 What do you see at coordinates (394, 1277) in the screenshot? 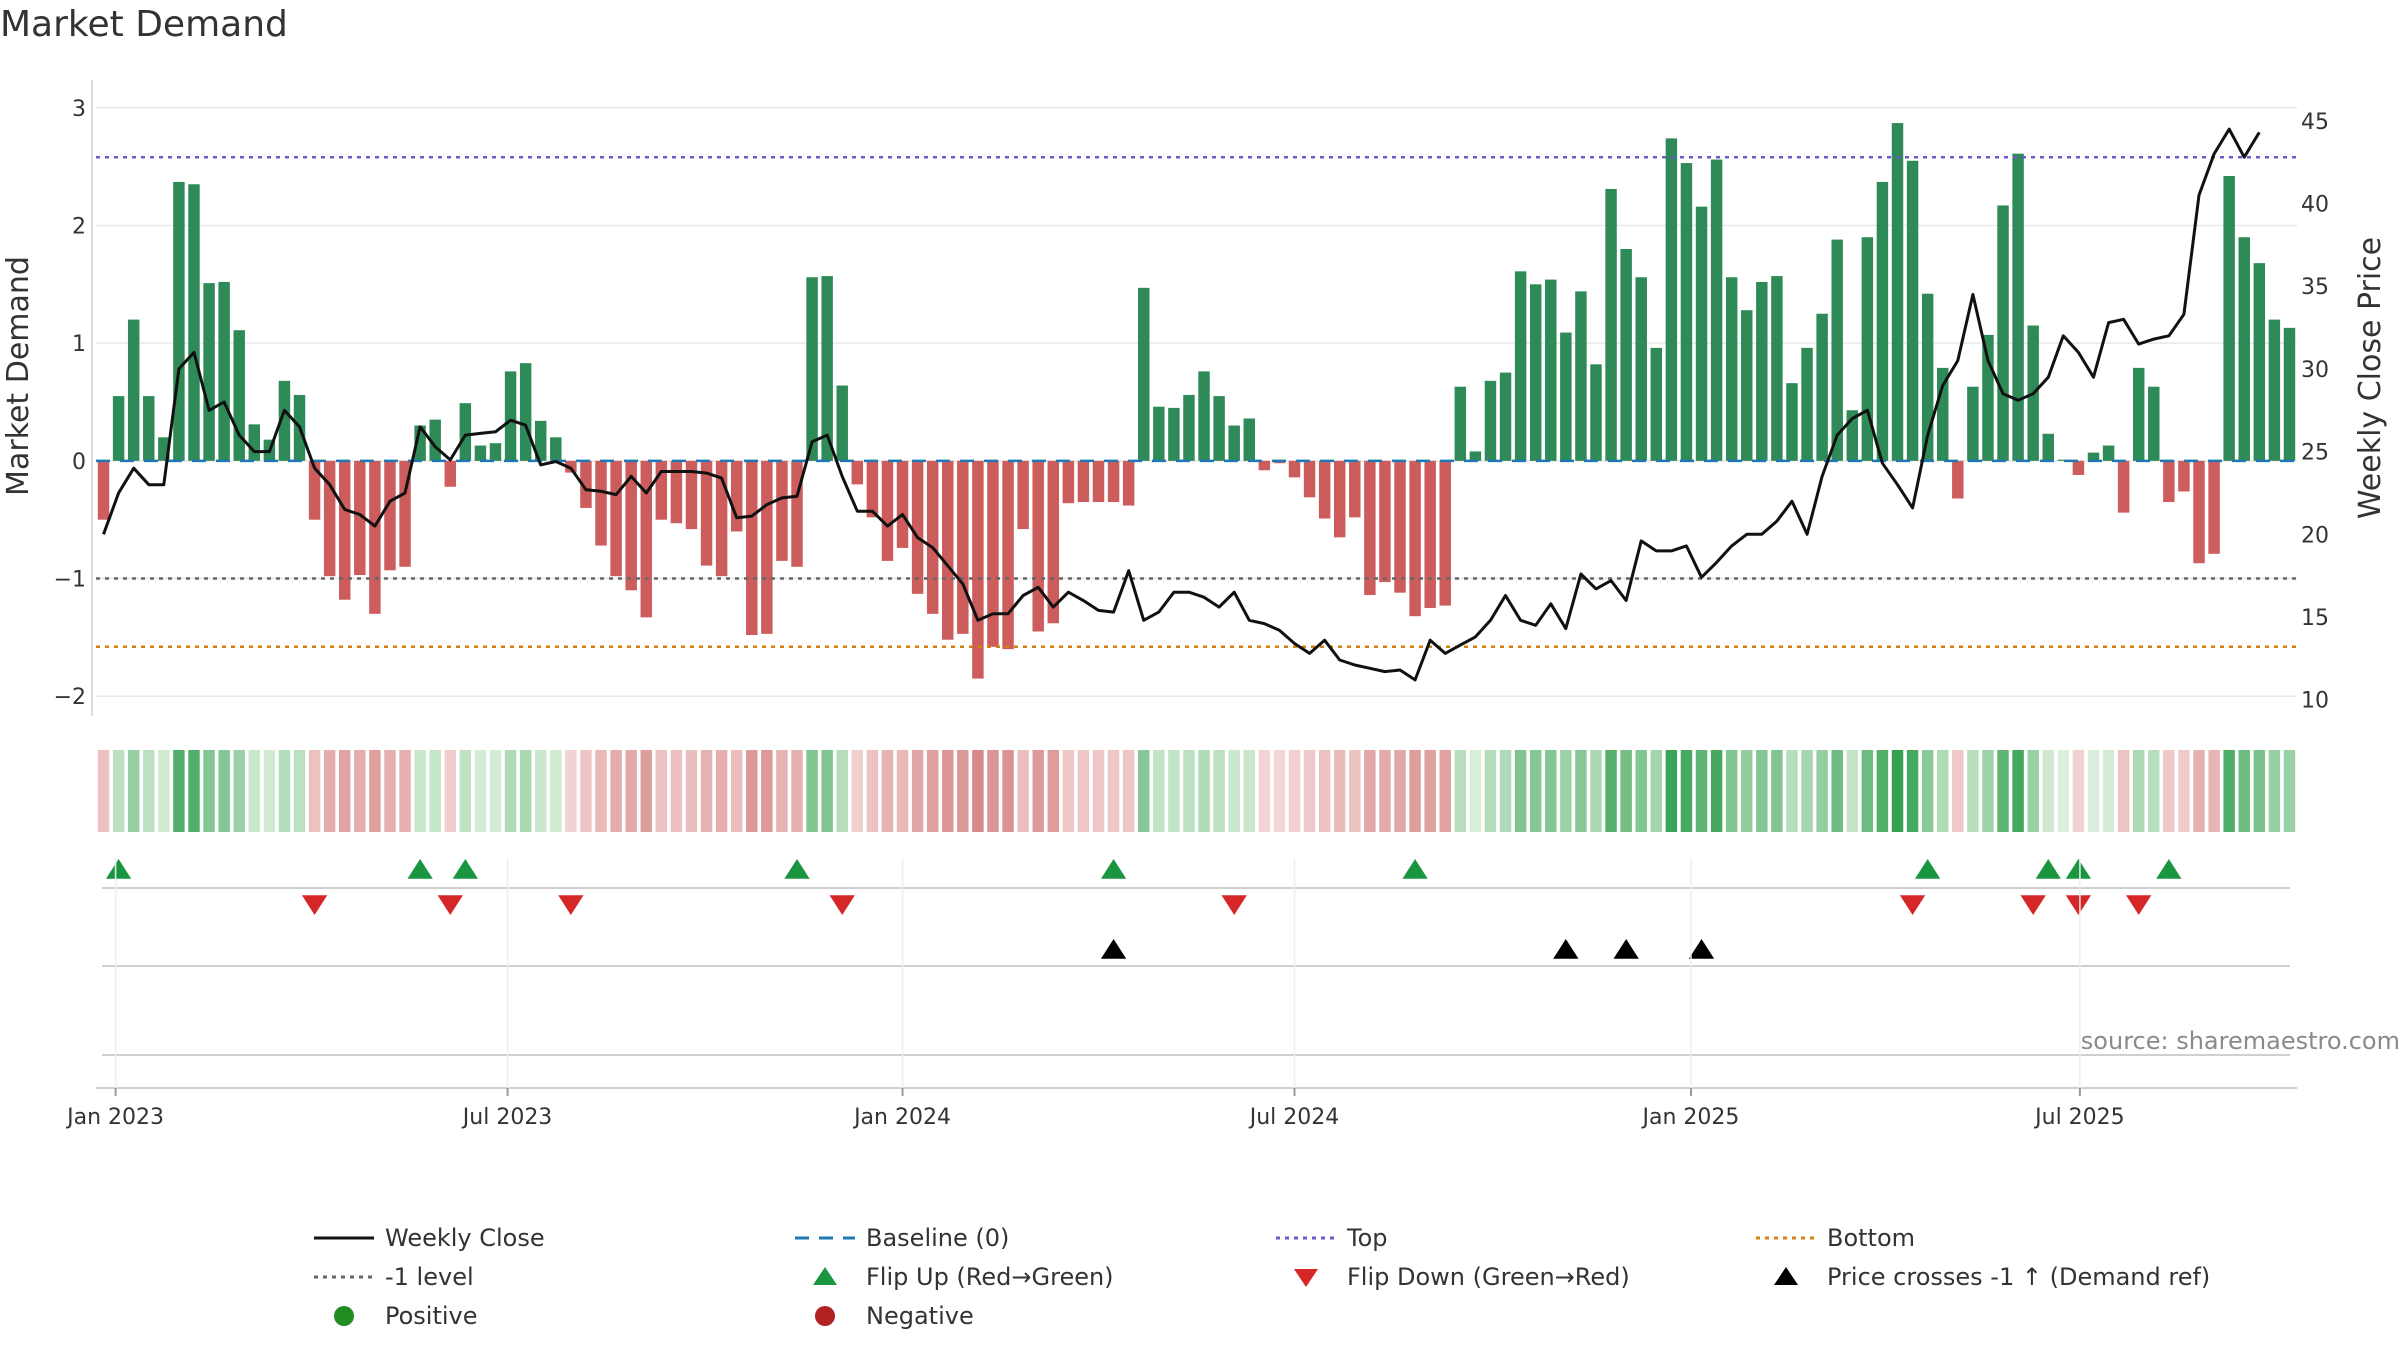
I see `legend-item: -1 level` at bounding box center [394, 1277].